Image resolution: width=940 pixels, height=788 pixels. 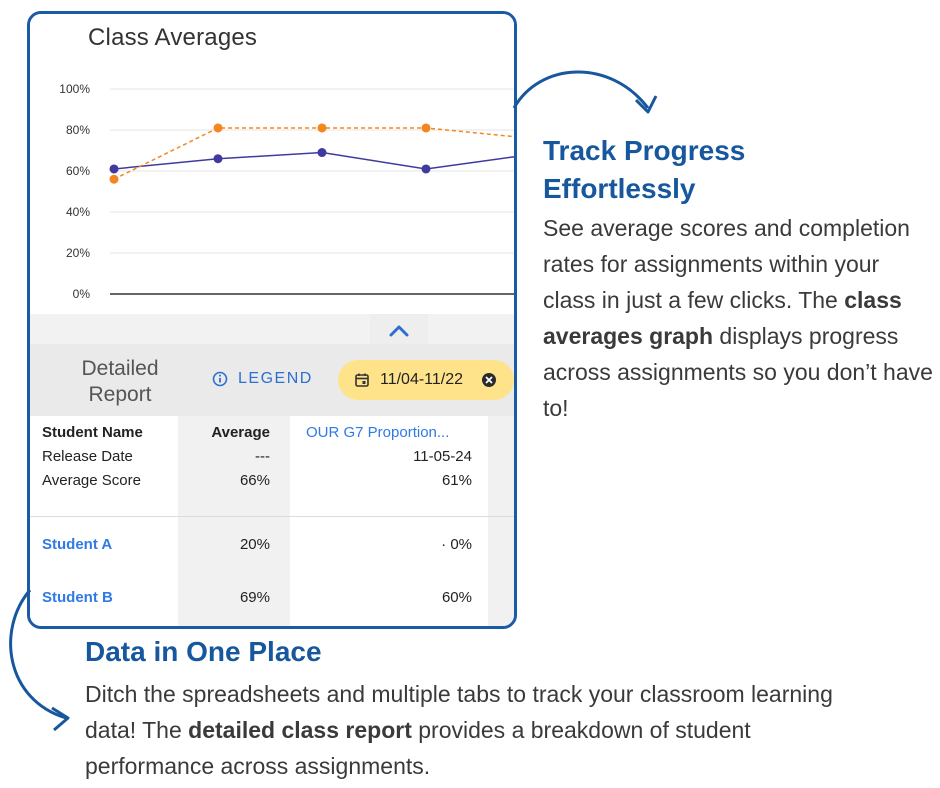 What do you see at coordinates (619, 188) in the screenshot?
I see `heading-line2: Effortlessly` at bounding box center [619, 188].